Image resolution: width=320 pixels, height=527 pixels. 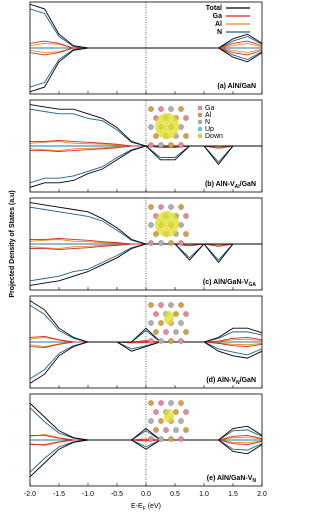 I want to click on legend-label: Ga, so click(x=217, y=16).